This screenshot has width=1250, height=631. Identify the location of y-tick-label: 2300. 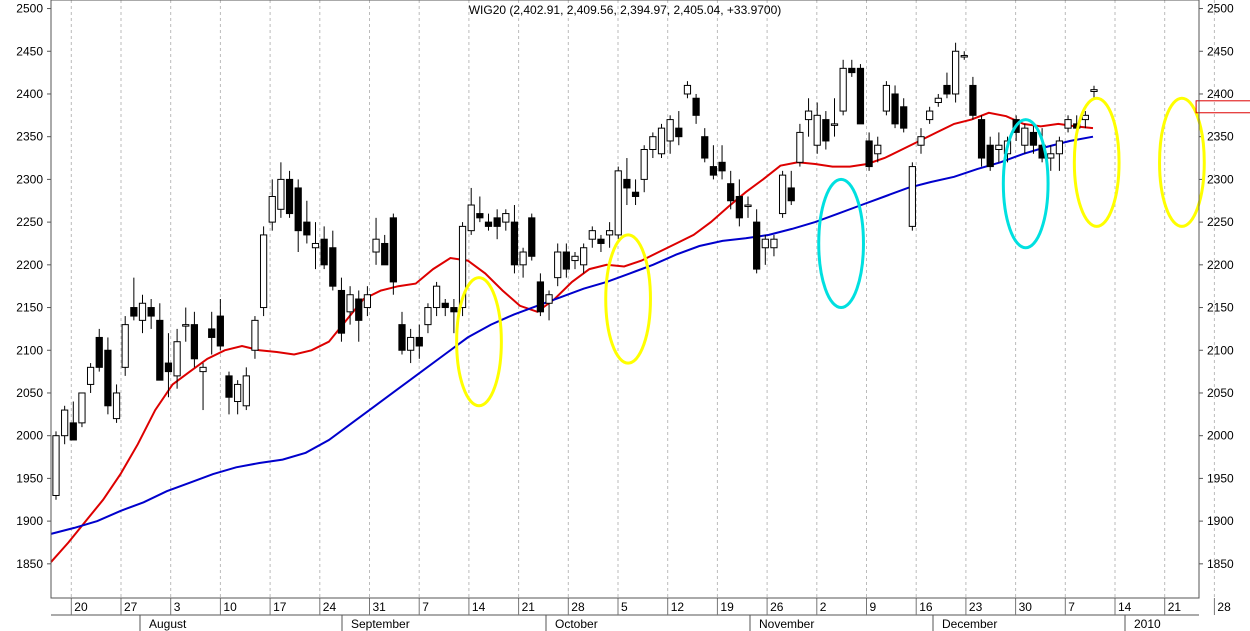
(29, 179).